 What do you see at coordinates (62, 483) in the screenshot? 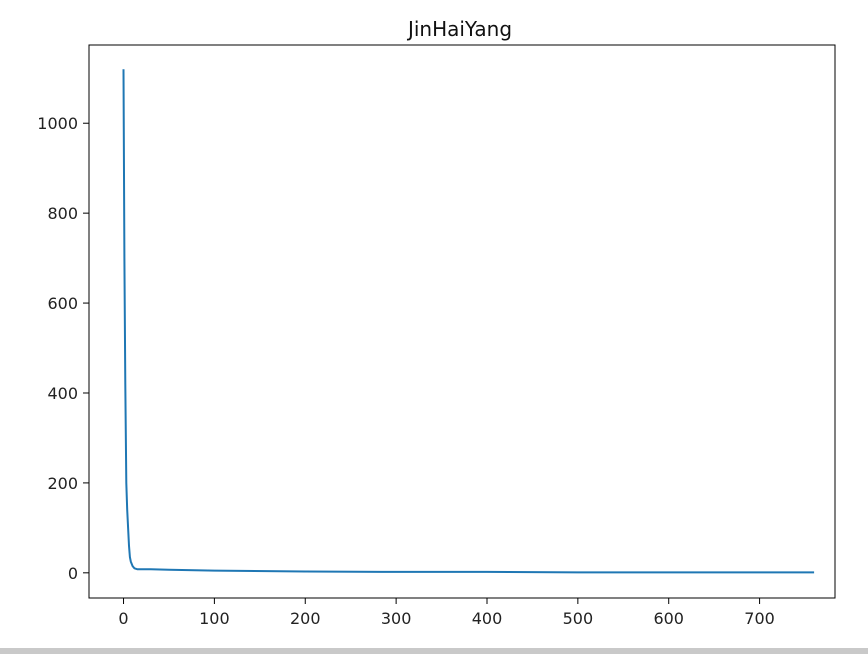
I see `y-tick-label: 200` at bounding box center [62, 483].